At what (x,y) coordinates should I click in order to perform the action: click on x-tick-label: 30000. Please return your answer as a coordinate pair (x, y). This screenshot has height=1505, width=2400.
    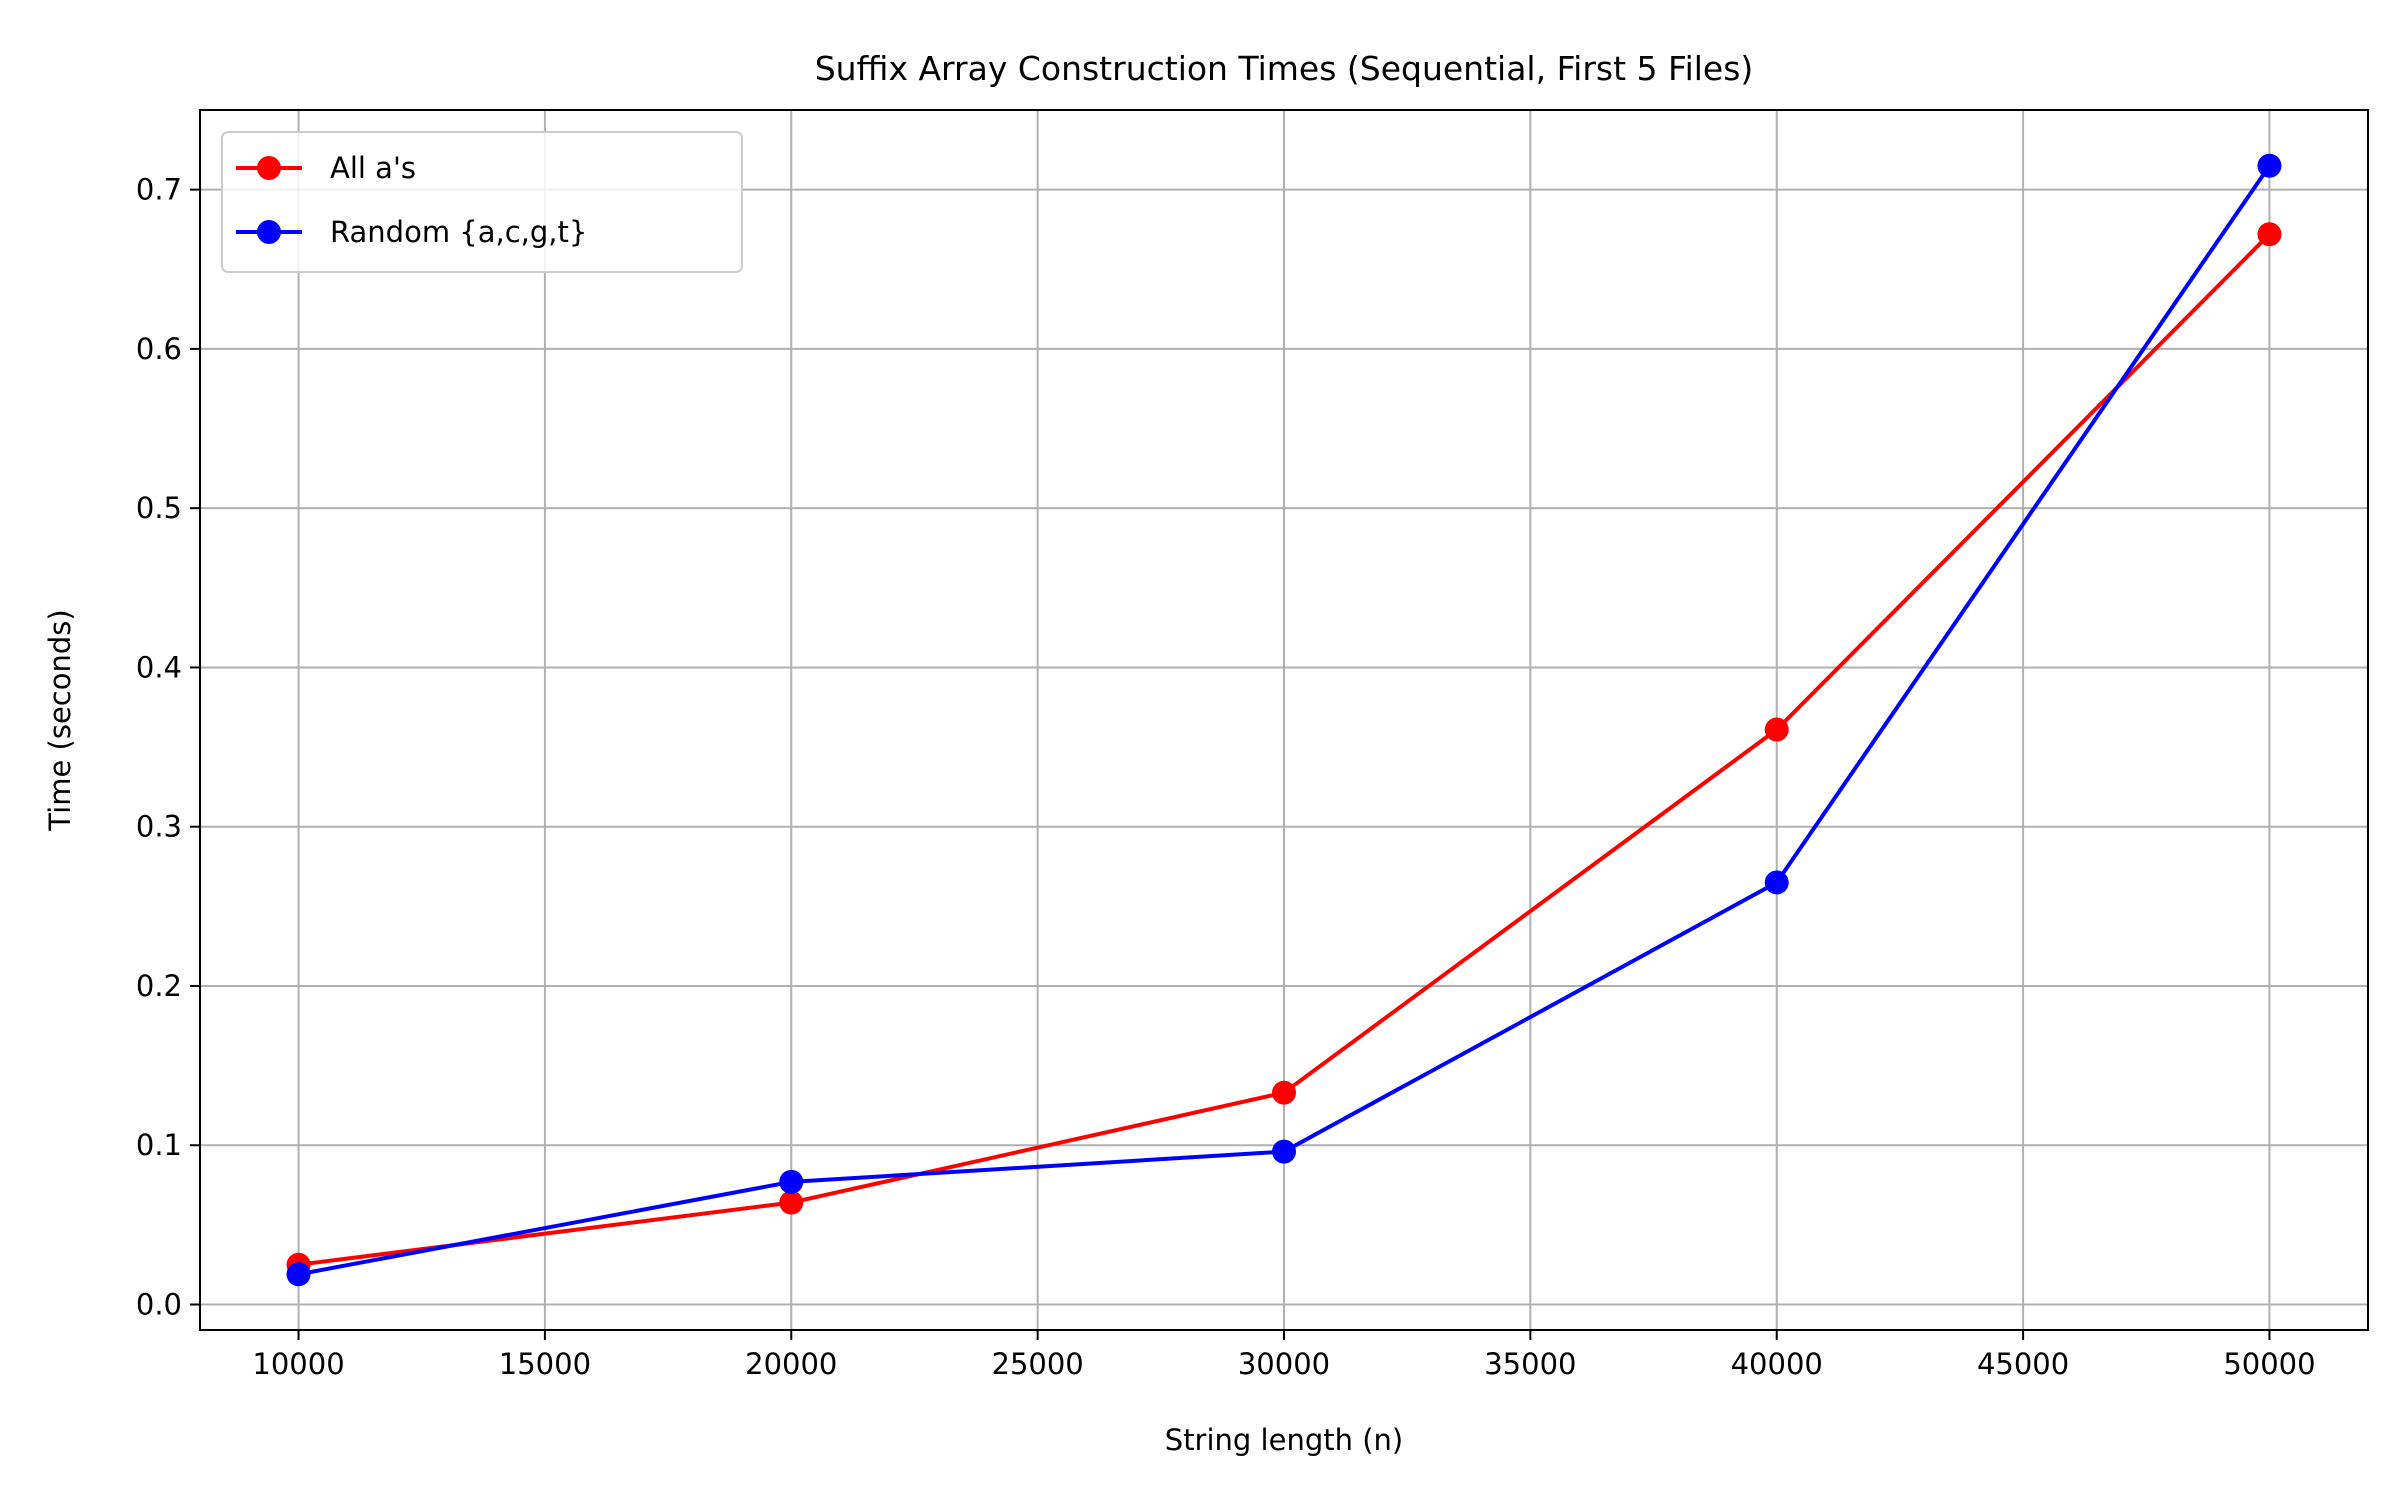
    Looking at the image, I should click on (1284, 1364).